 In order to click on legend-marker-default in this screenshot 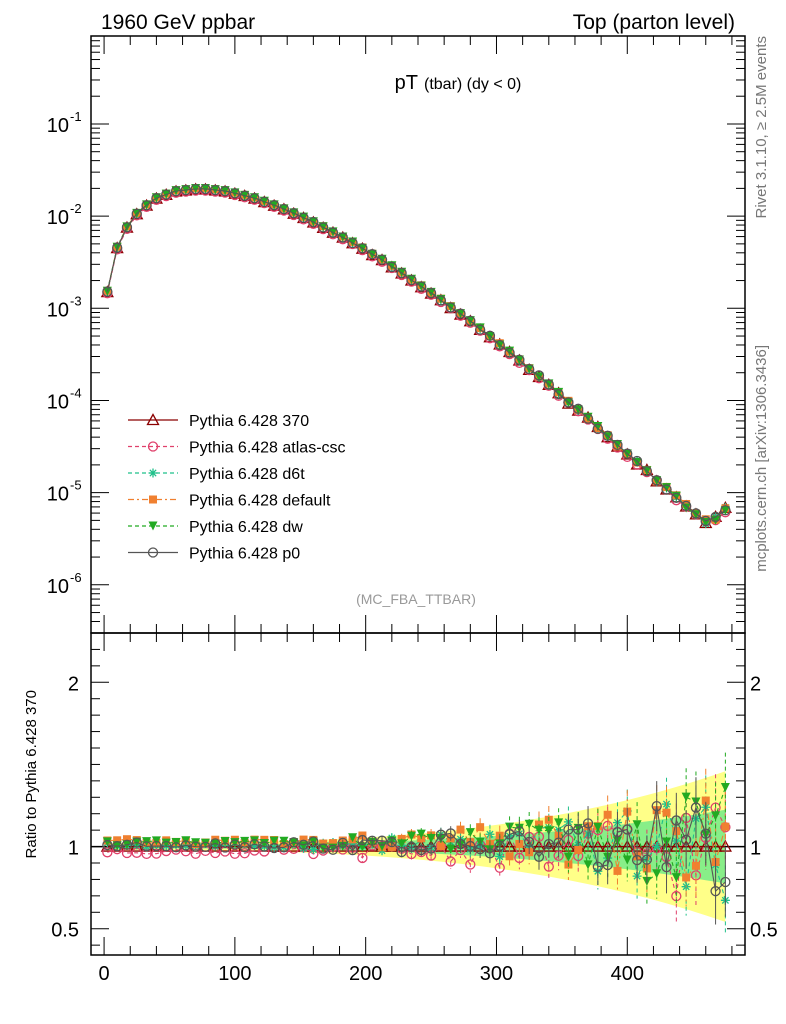, I will do `click(153, 499)`.